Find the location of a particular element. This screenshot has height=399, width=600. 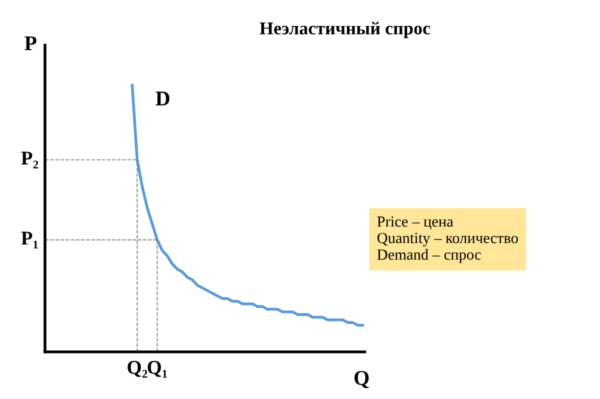

chart-title: Неэластичный спрос is located at coordinates (345, 30).